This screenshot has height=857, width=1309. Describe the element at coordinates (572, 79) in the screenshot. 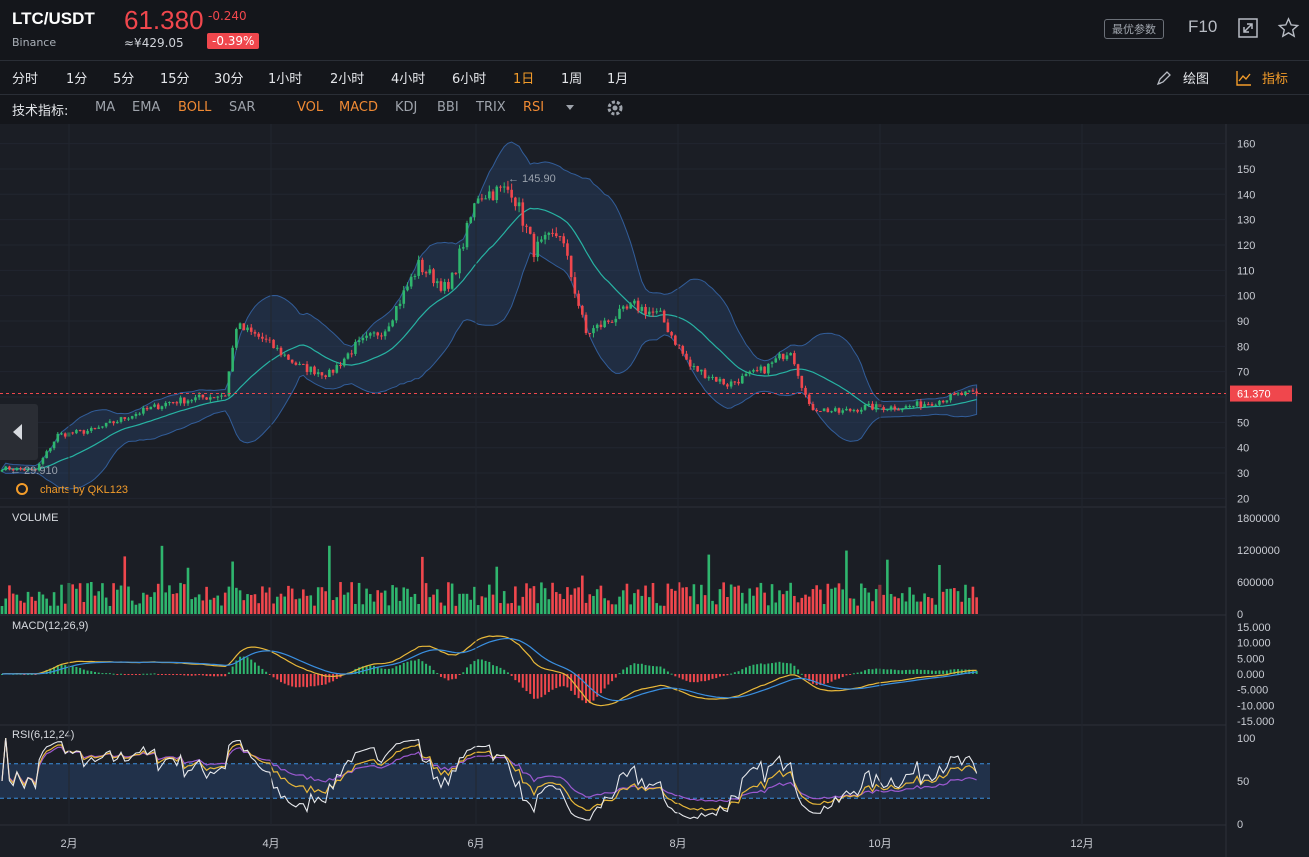

I see `timeframe-tab: 1周` at that location.